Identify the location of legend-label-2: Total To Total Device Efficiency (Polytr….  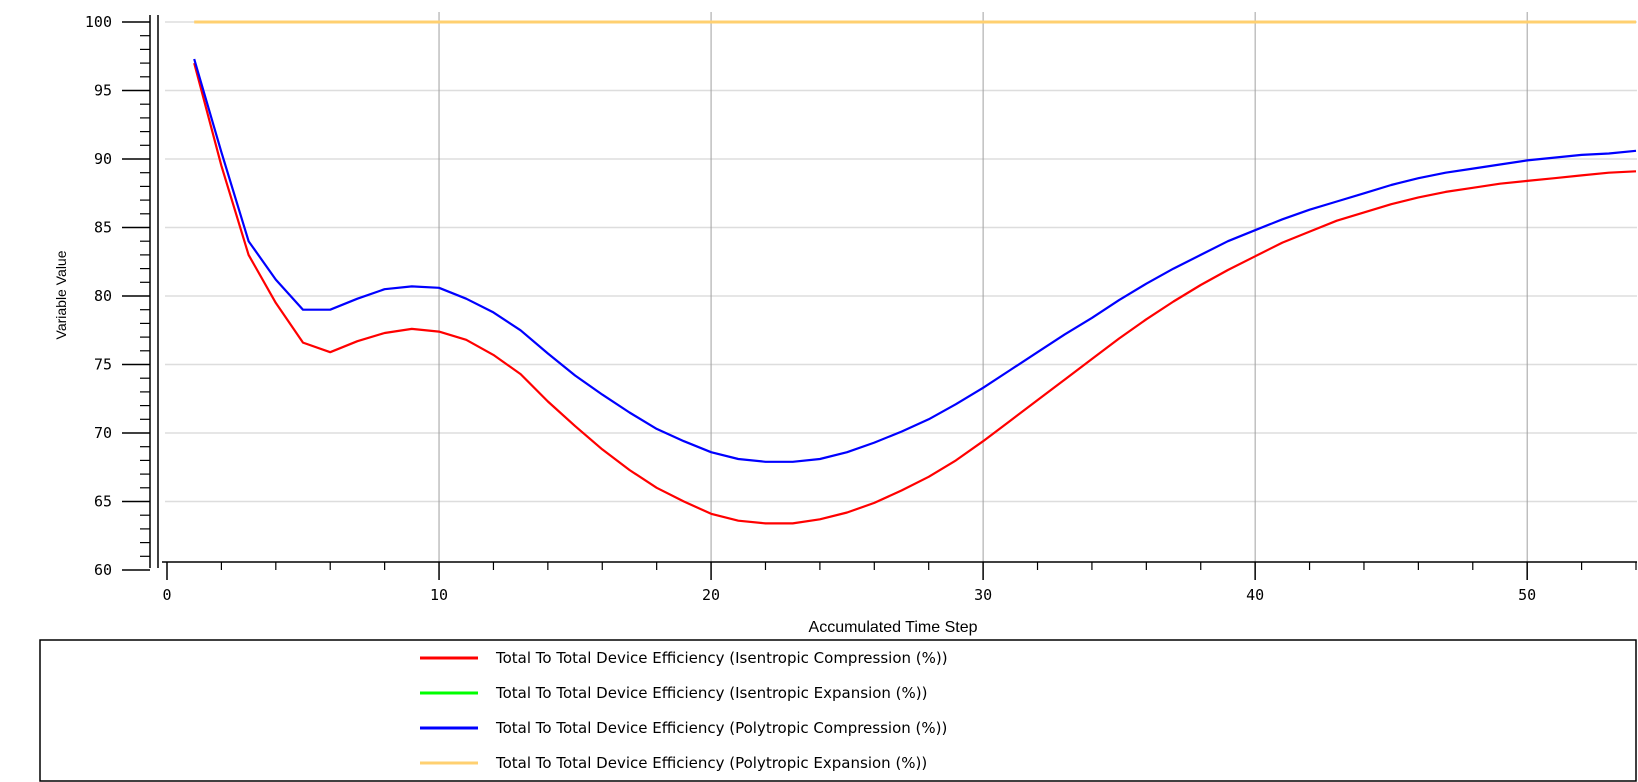
(721, 728).